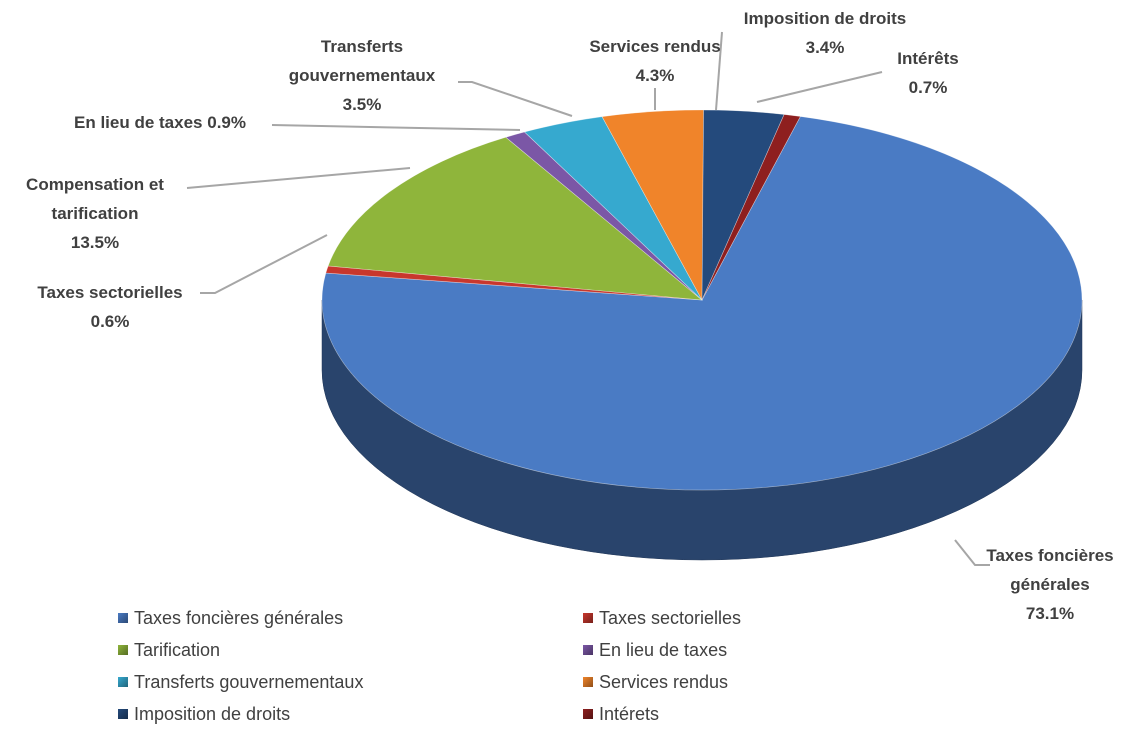 The image size is (1134, 731). Describe the element at coordinates (212, 714) in the screenshot. I see `legend-label: Imposition de droits` at that location.